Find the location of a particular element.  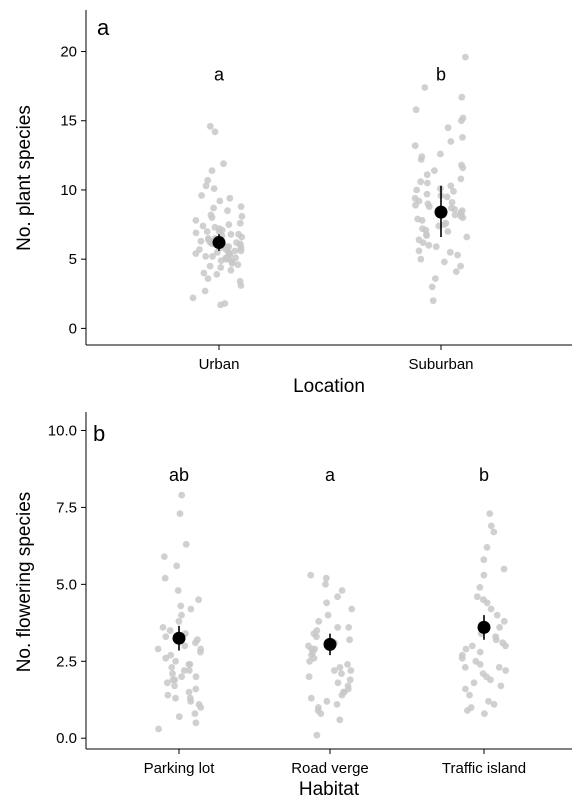

panel-a-letter: a is located at coordinates (103, 27).